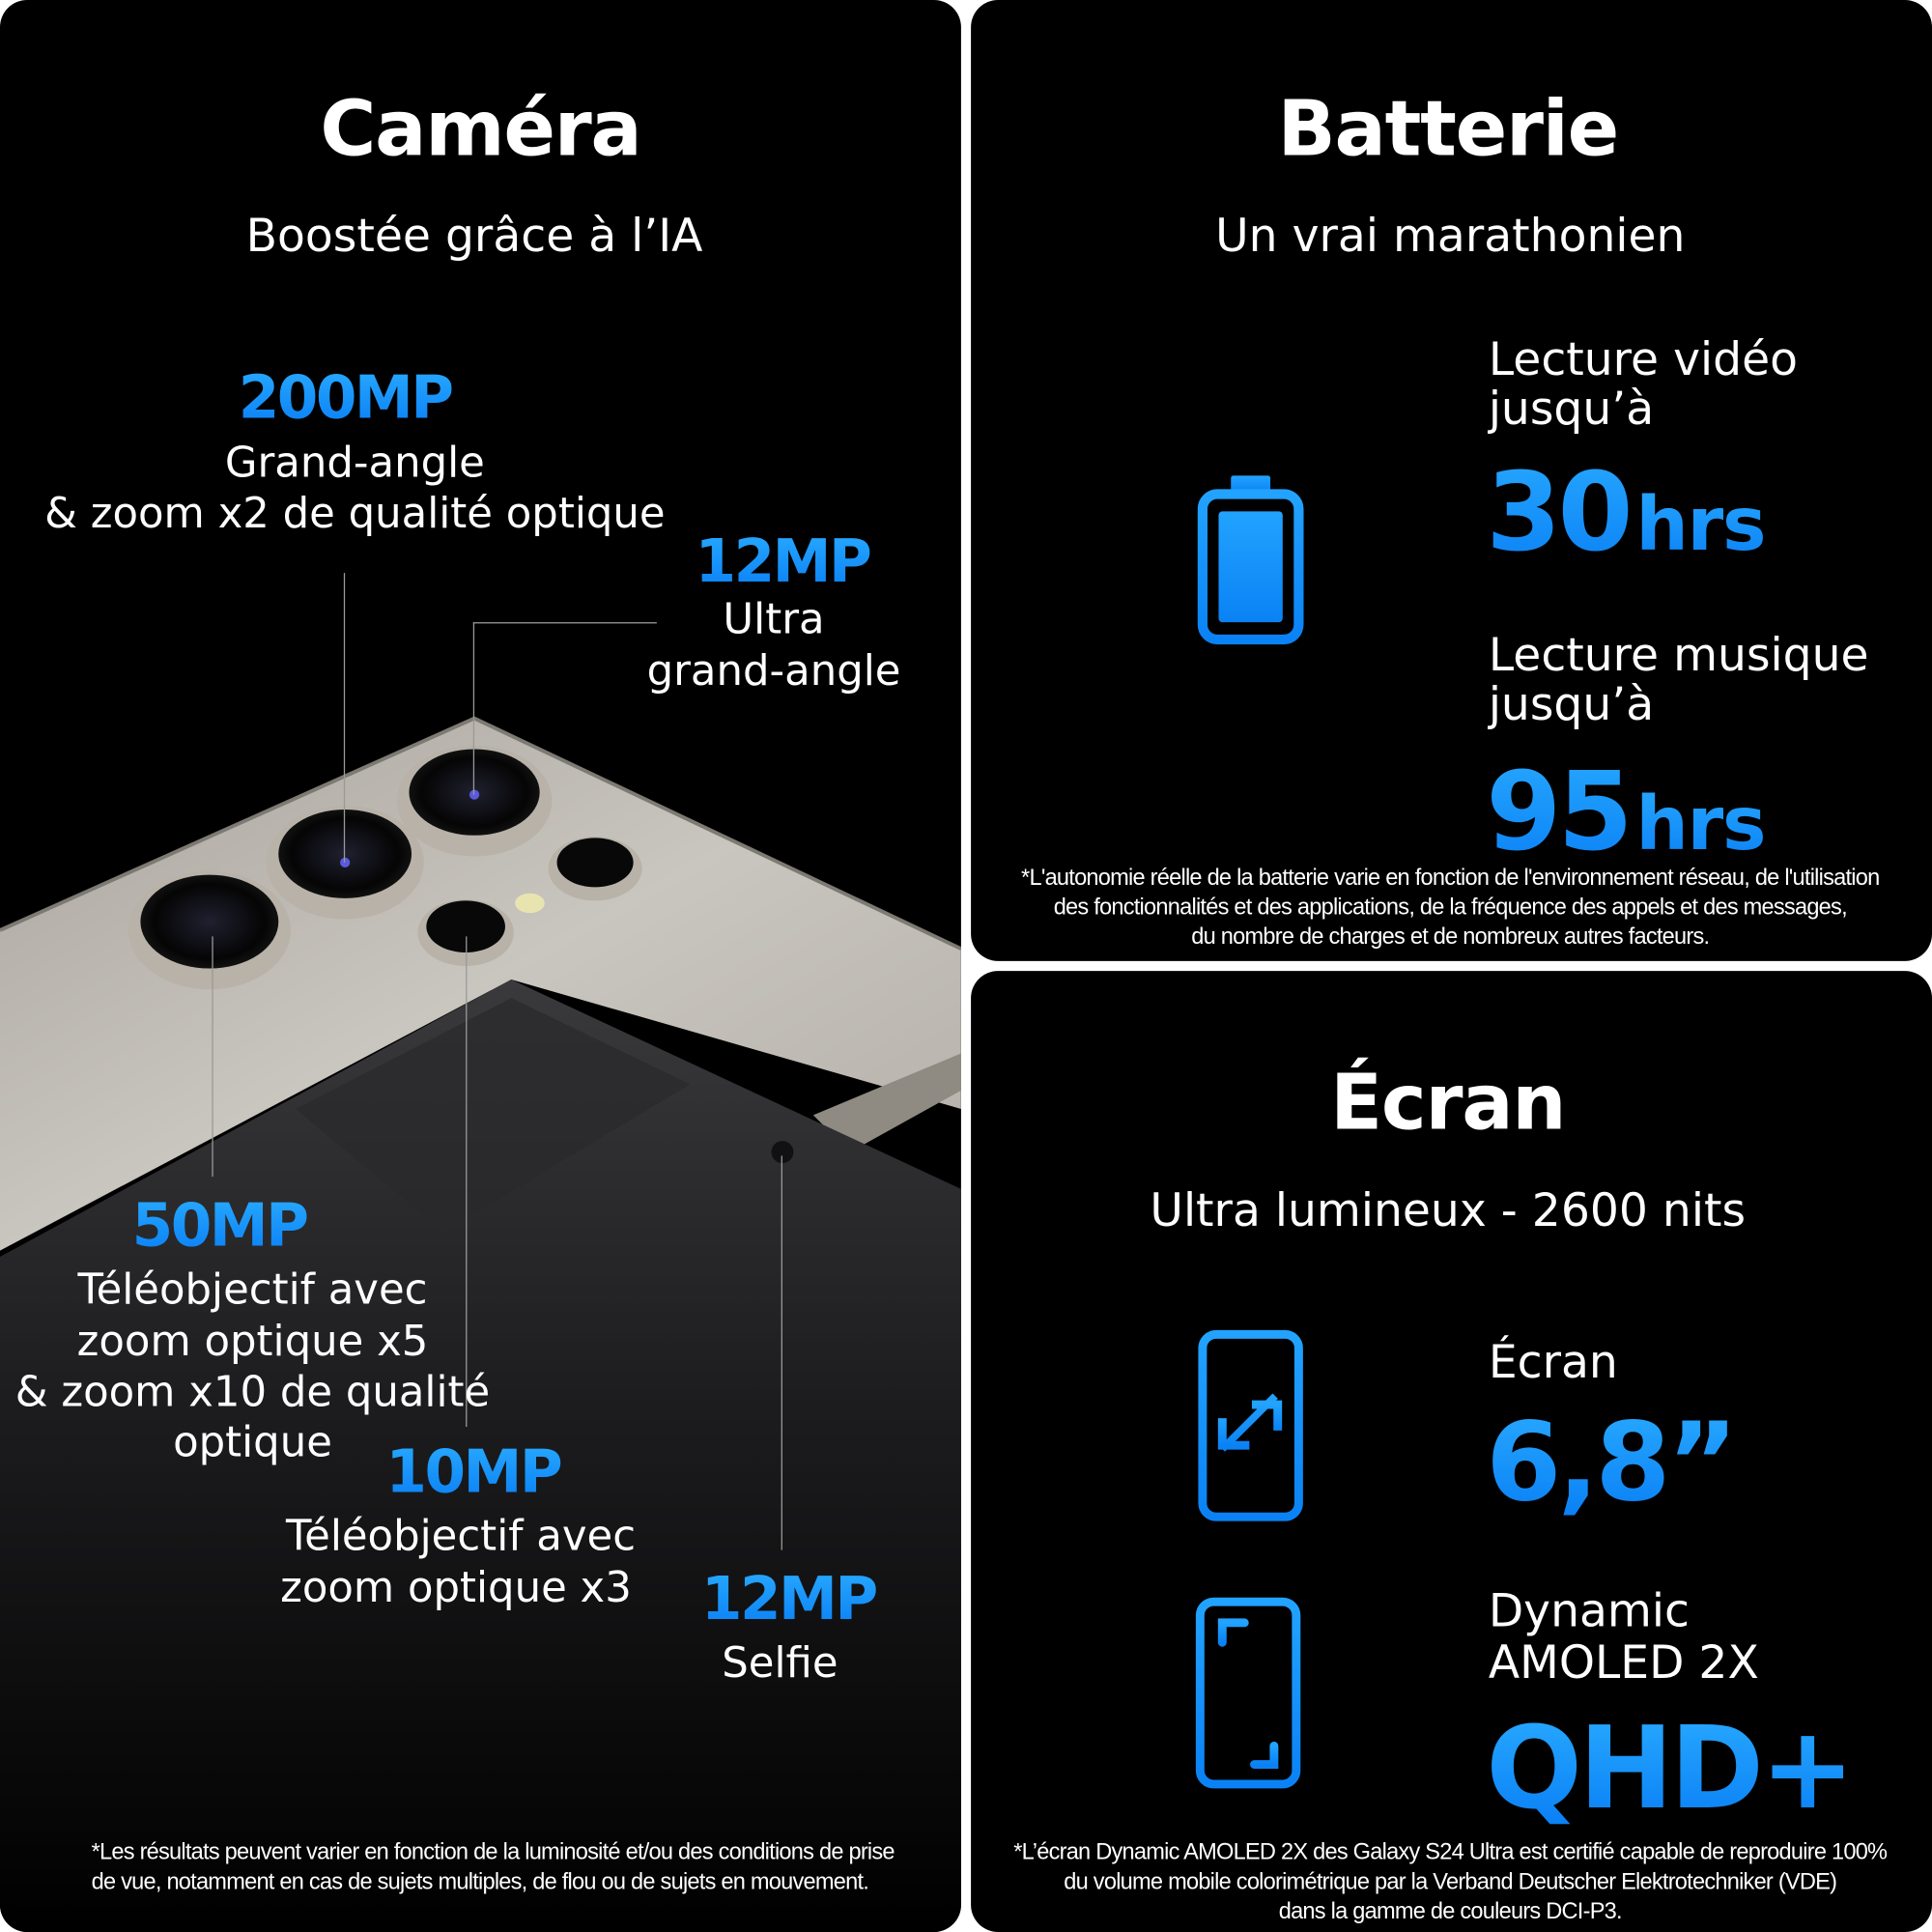  I want to click on wide-line2: & zoom x2 de qualité optique, so click(355, 514).